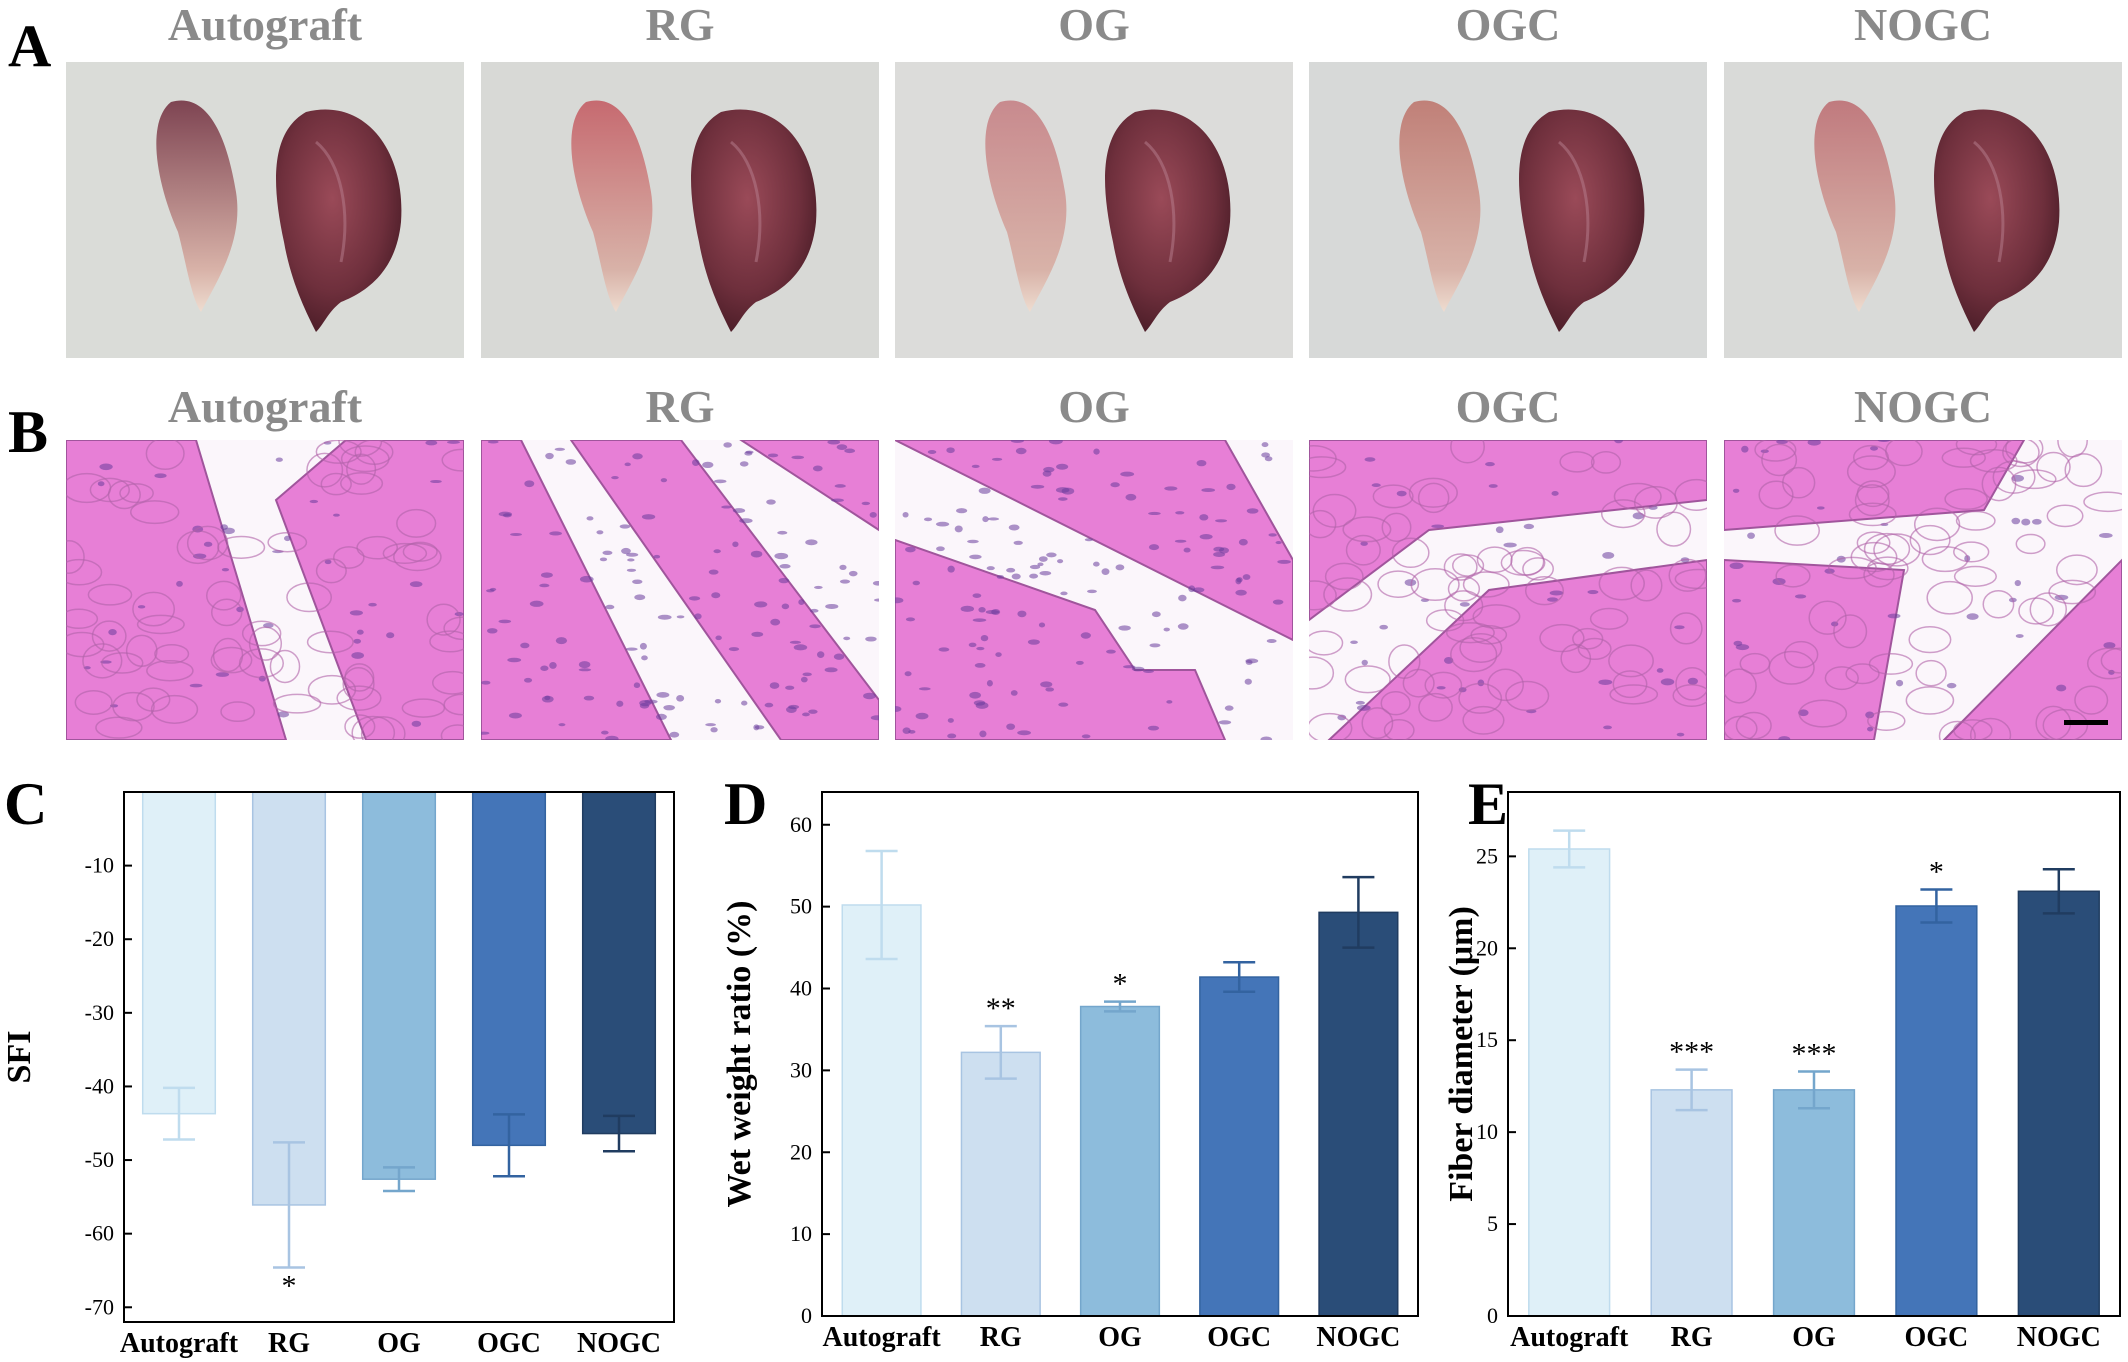 The image size is (2128, 1362). What do you see at coordinates (19, 1057) in the screenshot?
I see `y-axis-label-c: SFI` at bounding box center [19, 1057].